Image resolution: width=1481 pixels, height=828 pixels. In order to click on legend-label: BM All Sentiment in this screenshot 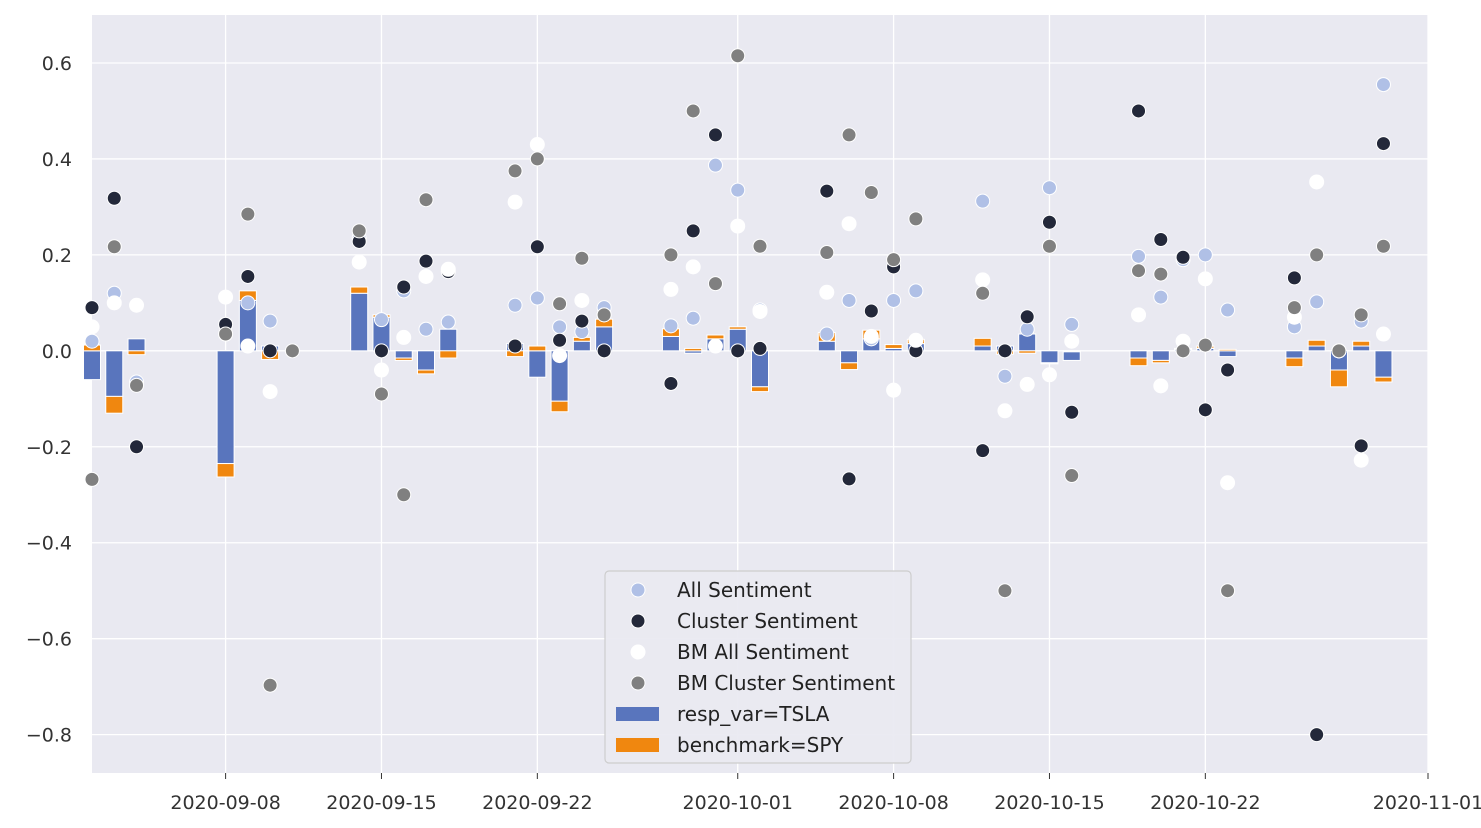, I will do `click(763, 652)`.